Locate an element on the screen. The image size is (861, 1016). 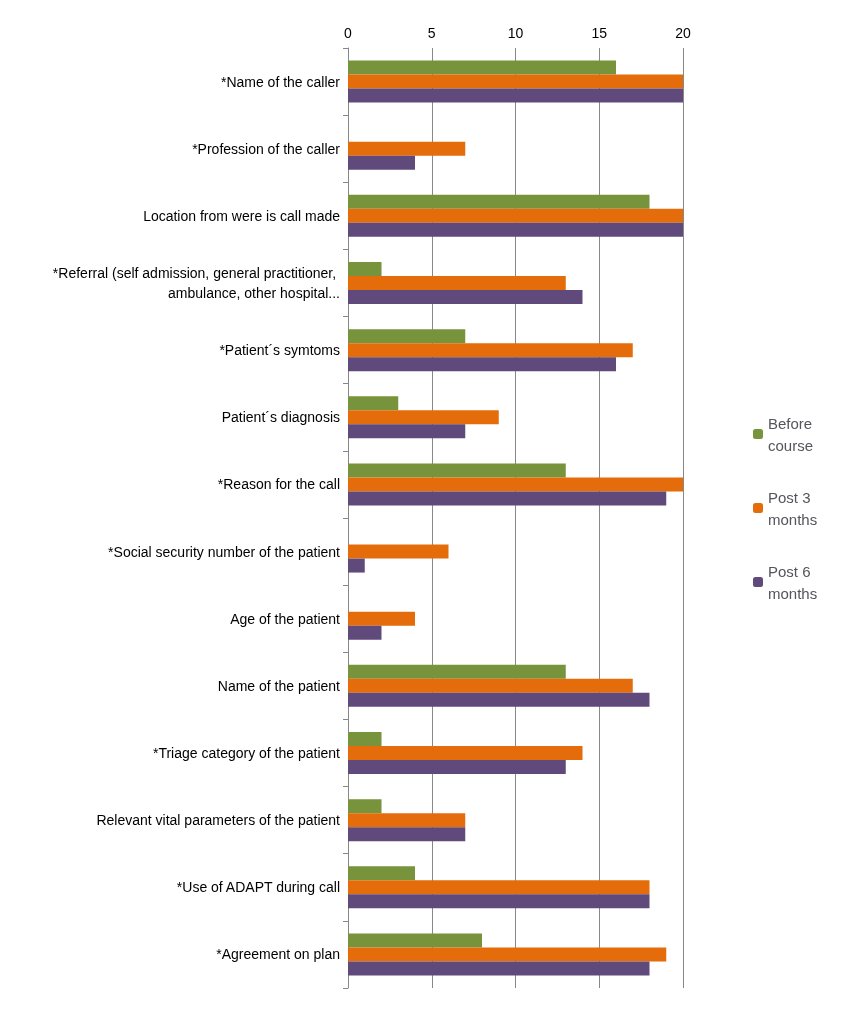
y-tick-label: *Reason for the call is located at coordinates (278, 484).